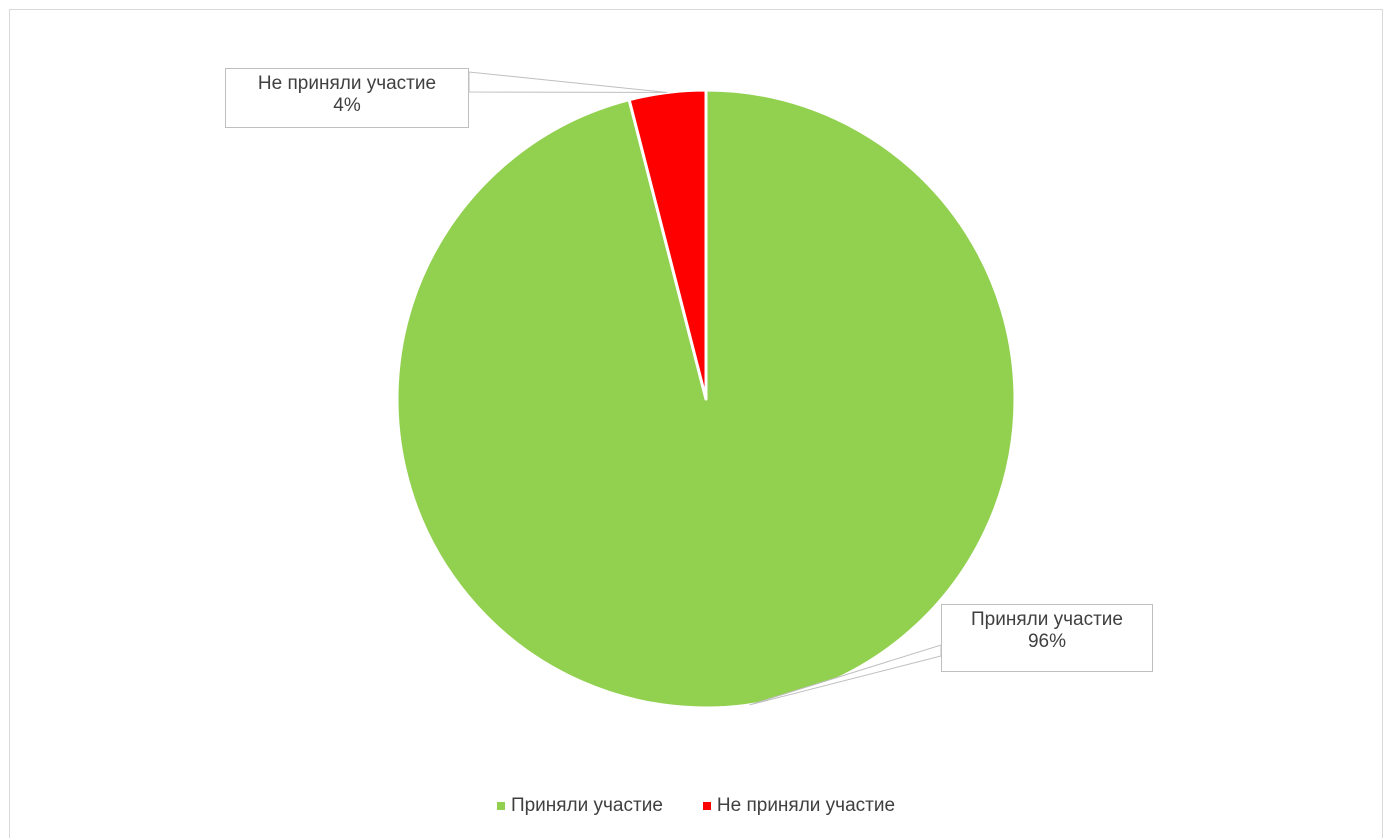 The height and width of the screenshot is (838, 1392). Describe the element at coordinates (500, 806) in the screenshot. I see `legend-swatch-participated` at that location.